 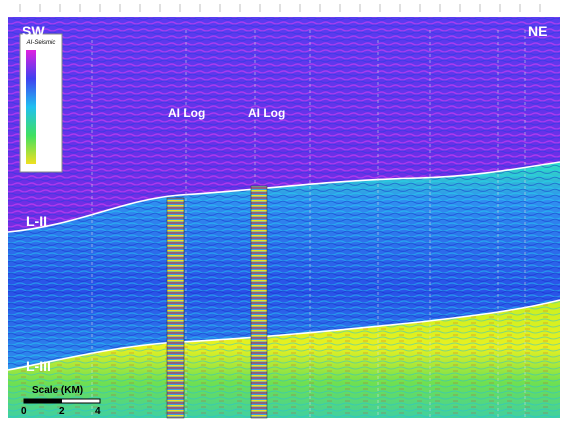 I want to click on scale-bar: Scale (KM) 0 2 4, so click(x=61, y=401).